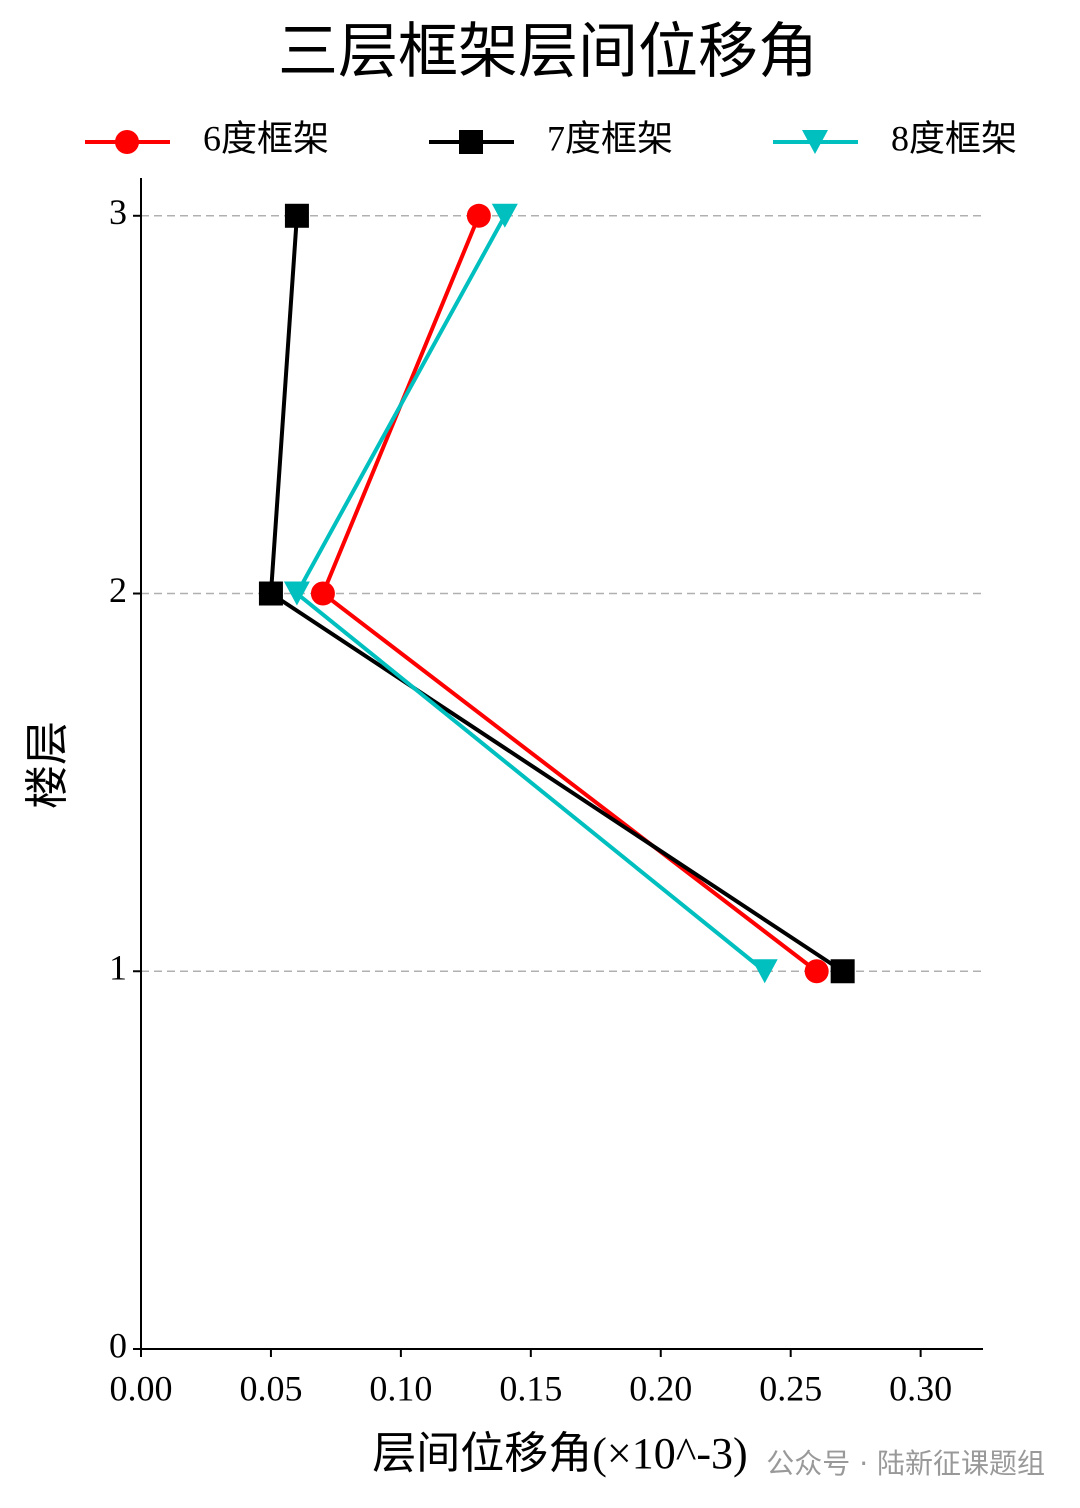  What do you see at coordinates (559, 1453) in the screenshot?
I see `x-axis-label: 层间位移角(×10^-3)` at bounding box center [559, 1453].